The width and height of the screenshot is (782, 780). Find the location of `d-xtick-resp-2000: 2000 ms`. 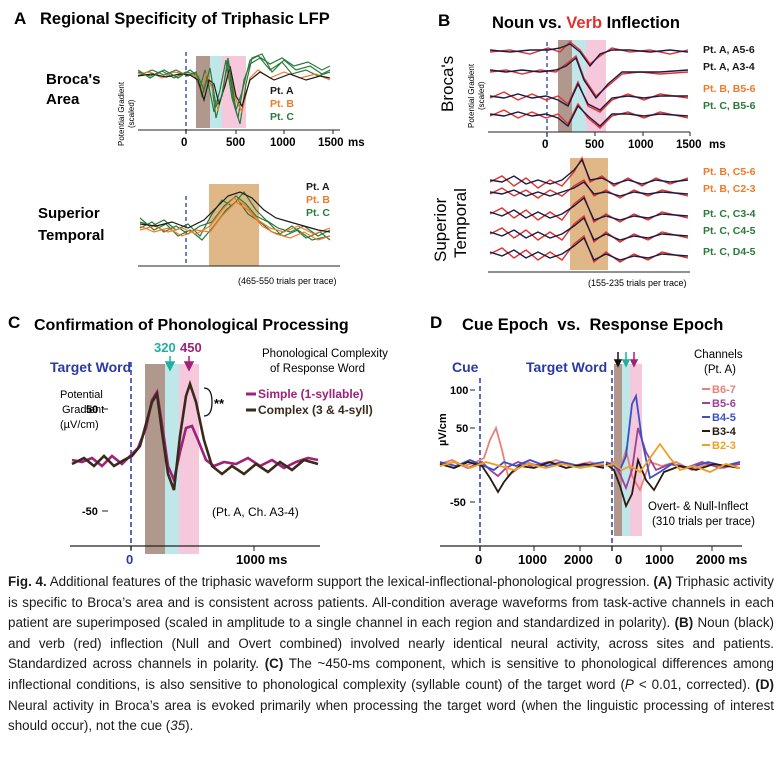

d-xtick-resp-2000: 2000 ms is located at coordinates (721, 559).